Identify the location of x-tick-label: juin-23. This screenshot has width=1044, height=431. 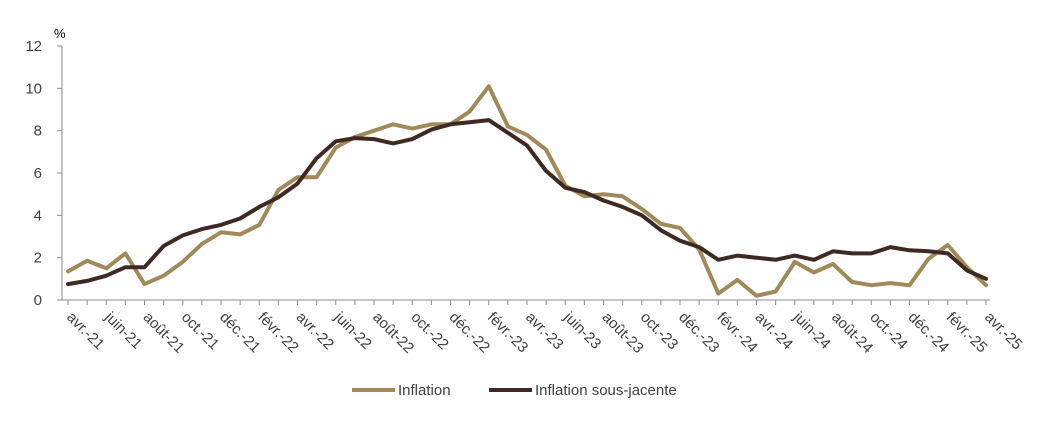
(582, 330).